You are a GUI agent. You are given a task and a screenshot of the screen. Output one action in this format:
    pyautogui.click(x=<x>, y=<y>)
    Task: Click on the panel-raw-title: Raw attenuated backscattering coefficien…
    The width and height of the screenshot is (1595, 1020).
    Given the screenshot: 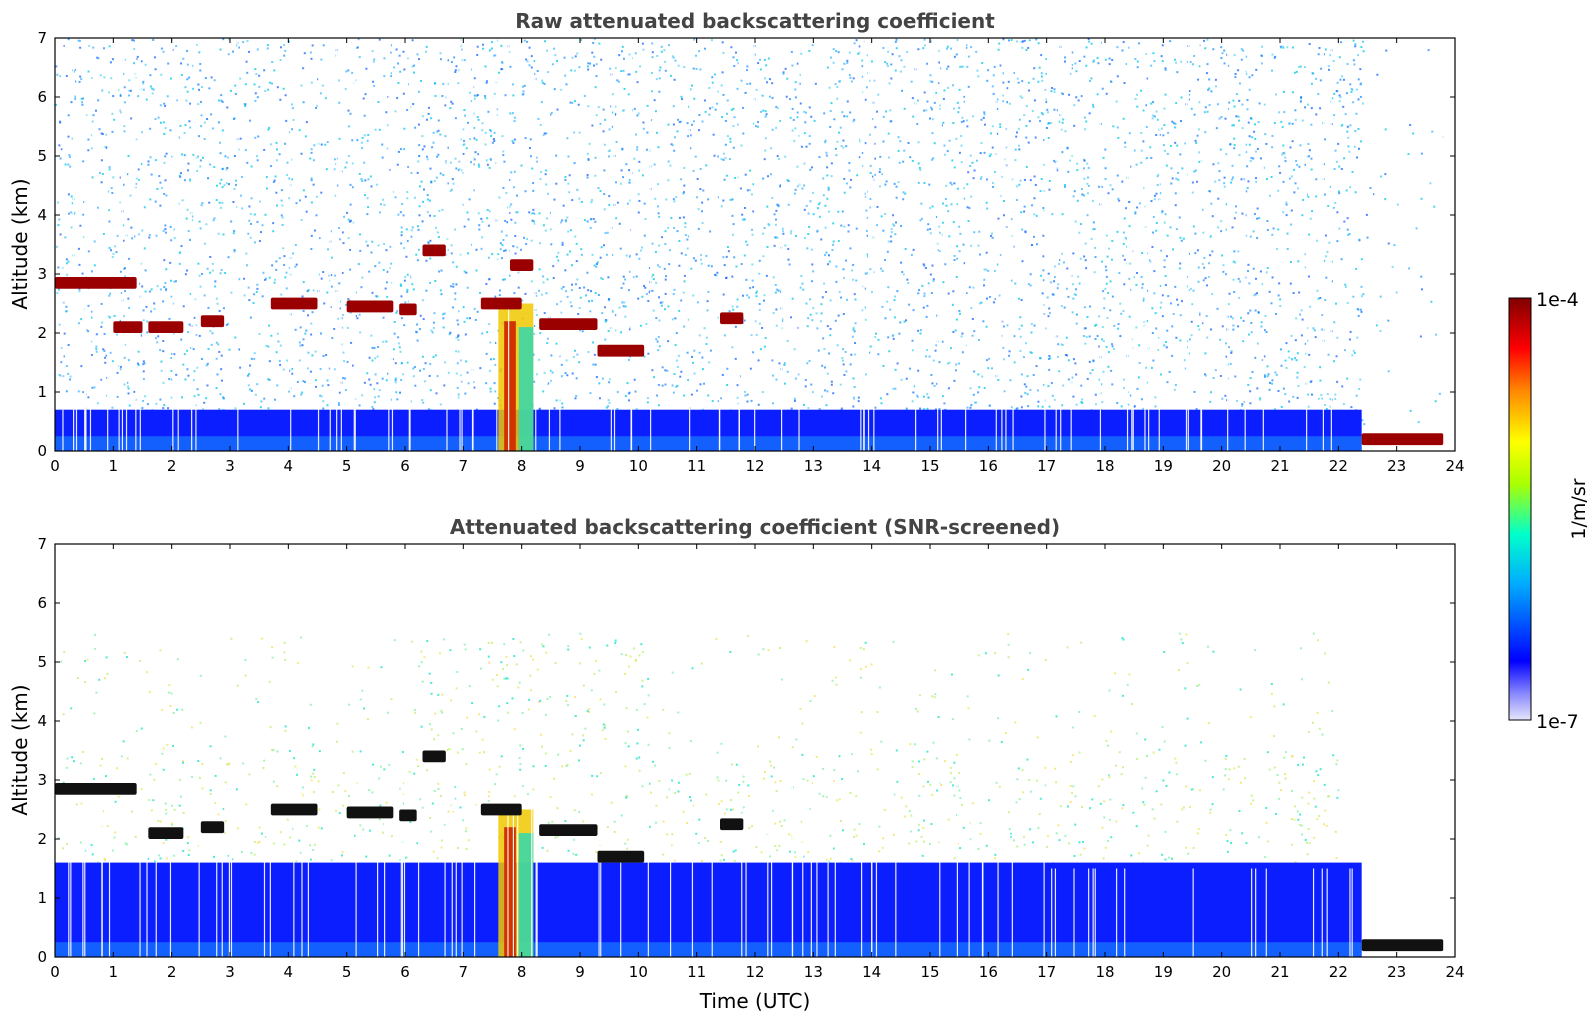 What is the action you would take?
    pyautogui.click(x=755, y=21)
    